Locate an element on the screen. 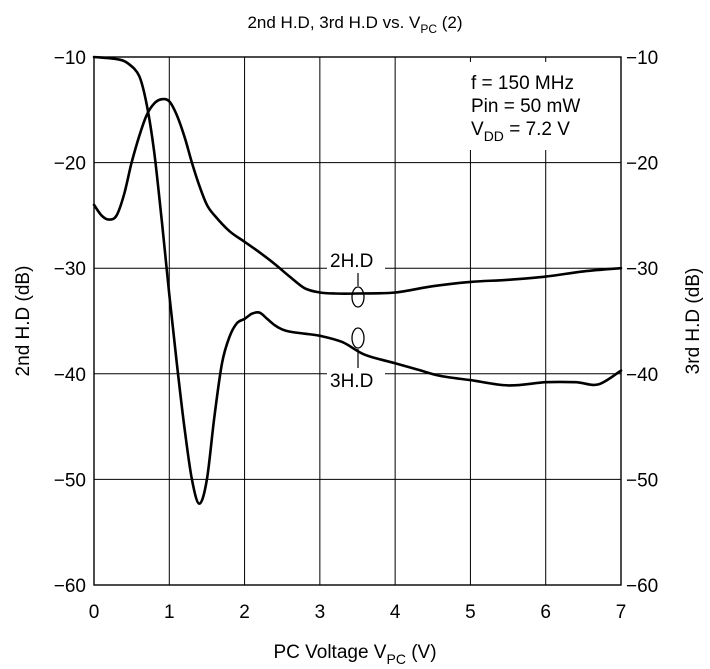 The width and height of the screenshot is (710, 669). y-tick-label-right: −20 is located at coordinates (642, 164).